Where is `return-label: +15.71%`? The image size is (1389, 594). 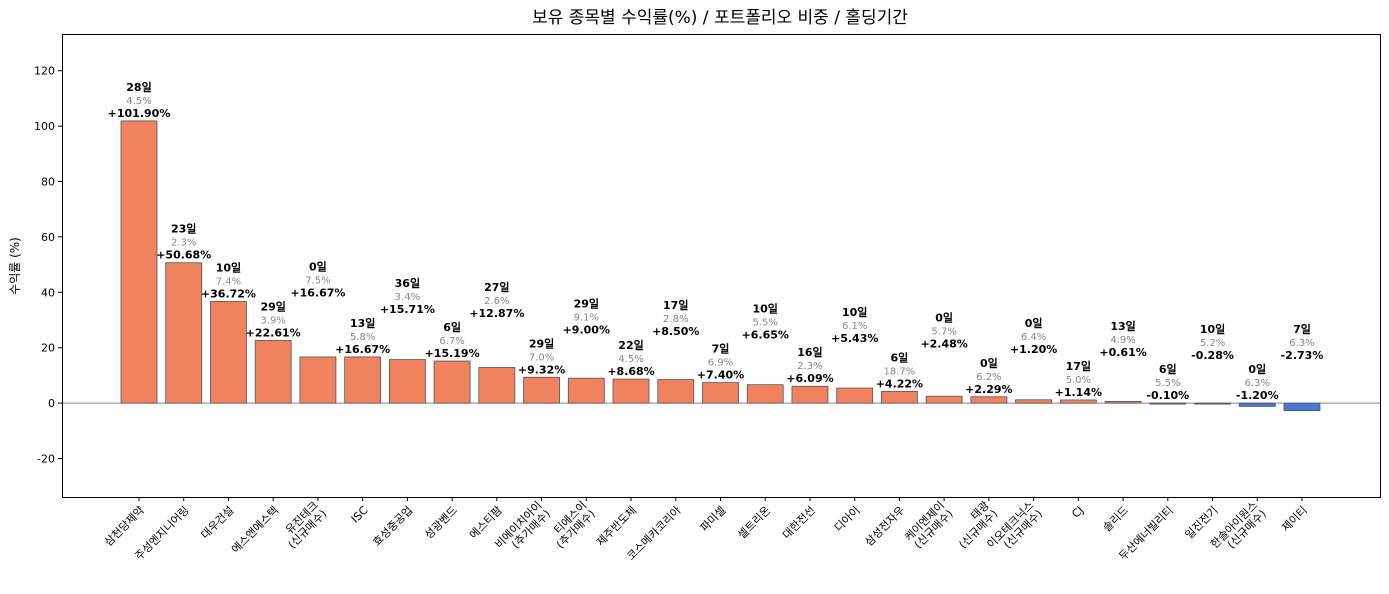
return-label: +15.71% is located at coordinates (407, 309).